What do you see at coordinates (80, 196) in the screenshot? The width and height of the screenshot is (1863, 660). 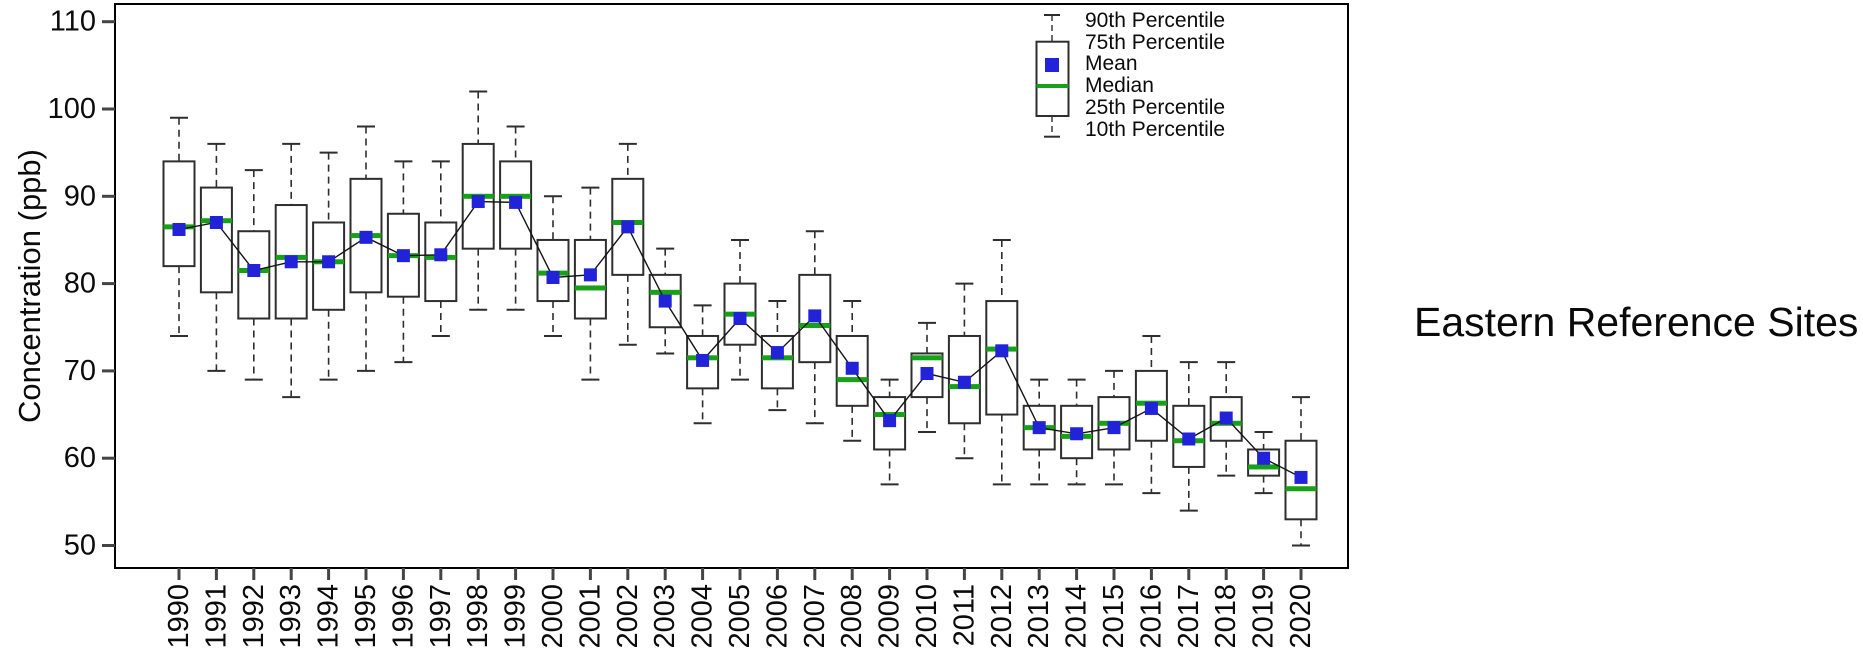 I see `y-tick-label: 90` at bounding box center [80, 196].